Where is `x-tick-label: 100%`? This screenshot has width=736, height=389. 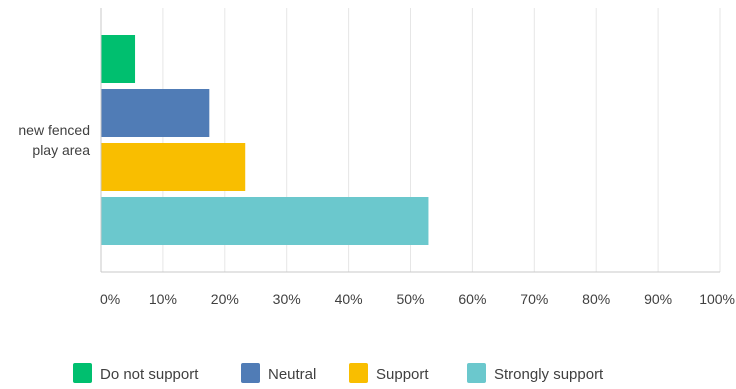
x-tick-label: 100% is located at coordinates (717, 299).